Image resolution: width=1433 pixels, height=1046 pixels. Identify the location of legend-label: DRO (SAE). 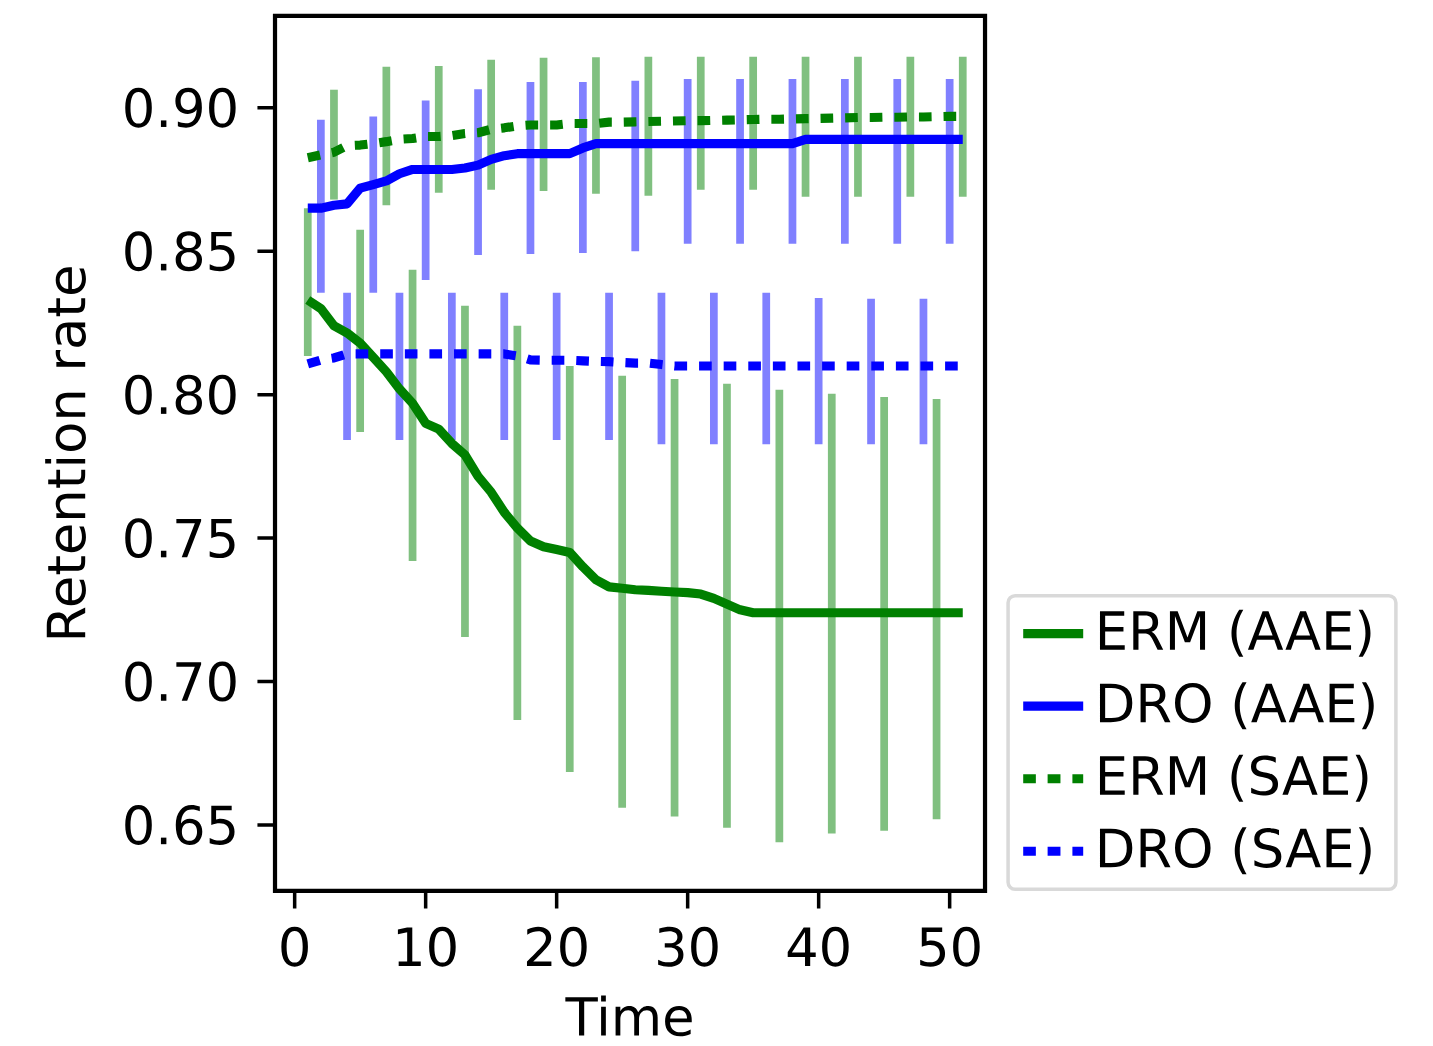
(1235, 851).